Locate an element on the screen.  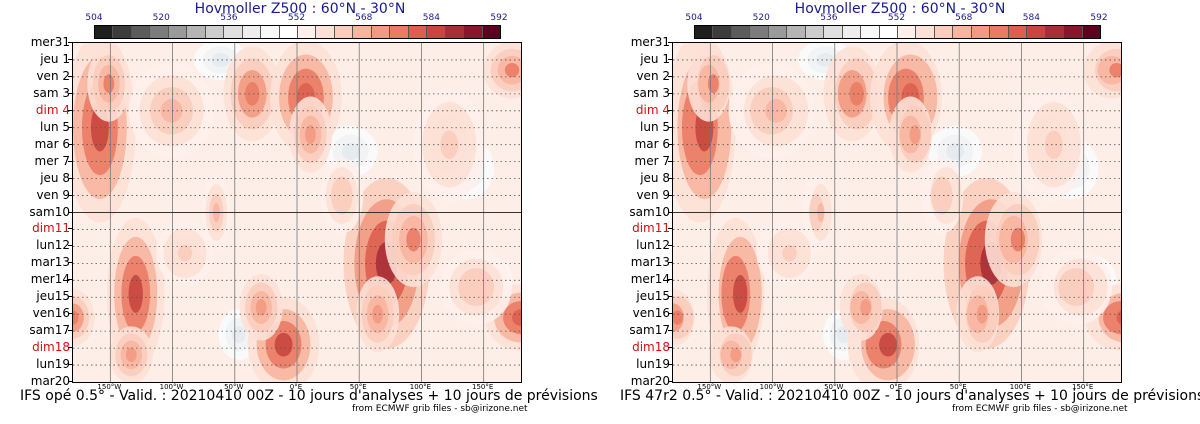
x-tick-label: 100°W is located at coordinates (171, 387).